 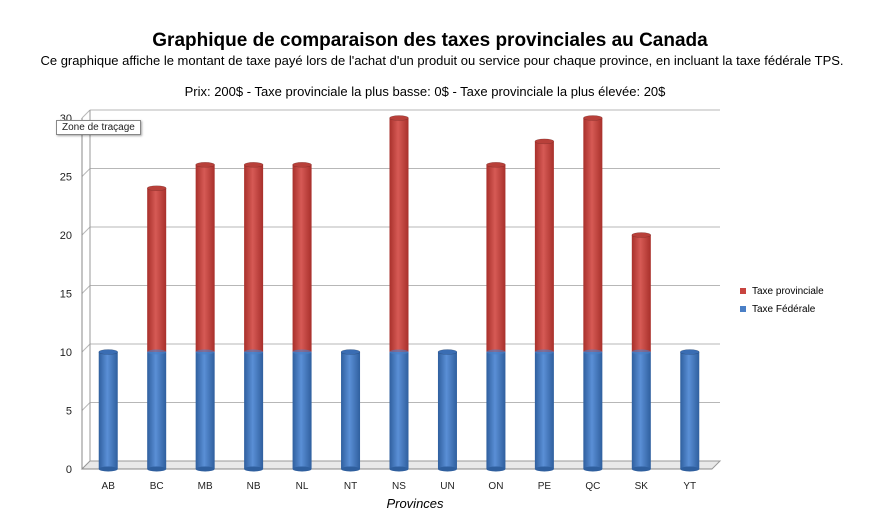 What do you see at coordinates (447, 486) in the screenshot?
I see `x-tick-label: UN` at bounding box center [447, 486].